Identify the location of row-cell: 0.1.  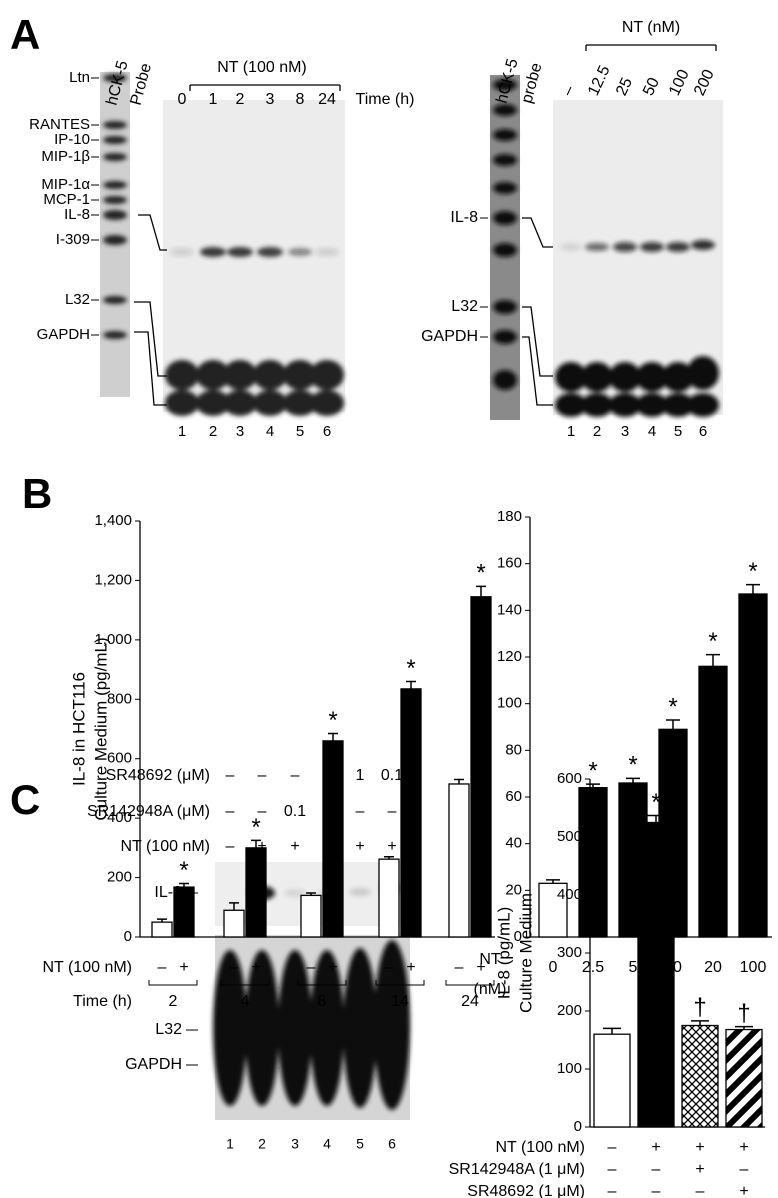
(392, 775).